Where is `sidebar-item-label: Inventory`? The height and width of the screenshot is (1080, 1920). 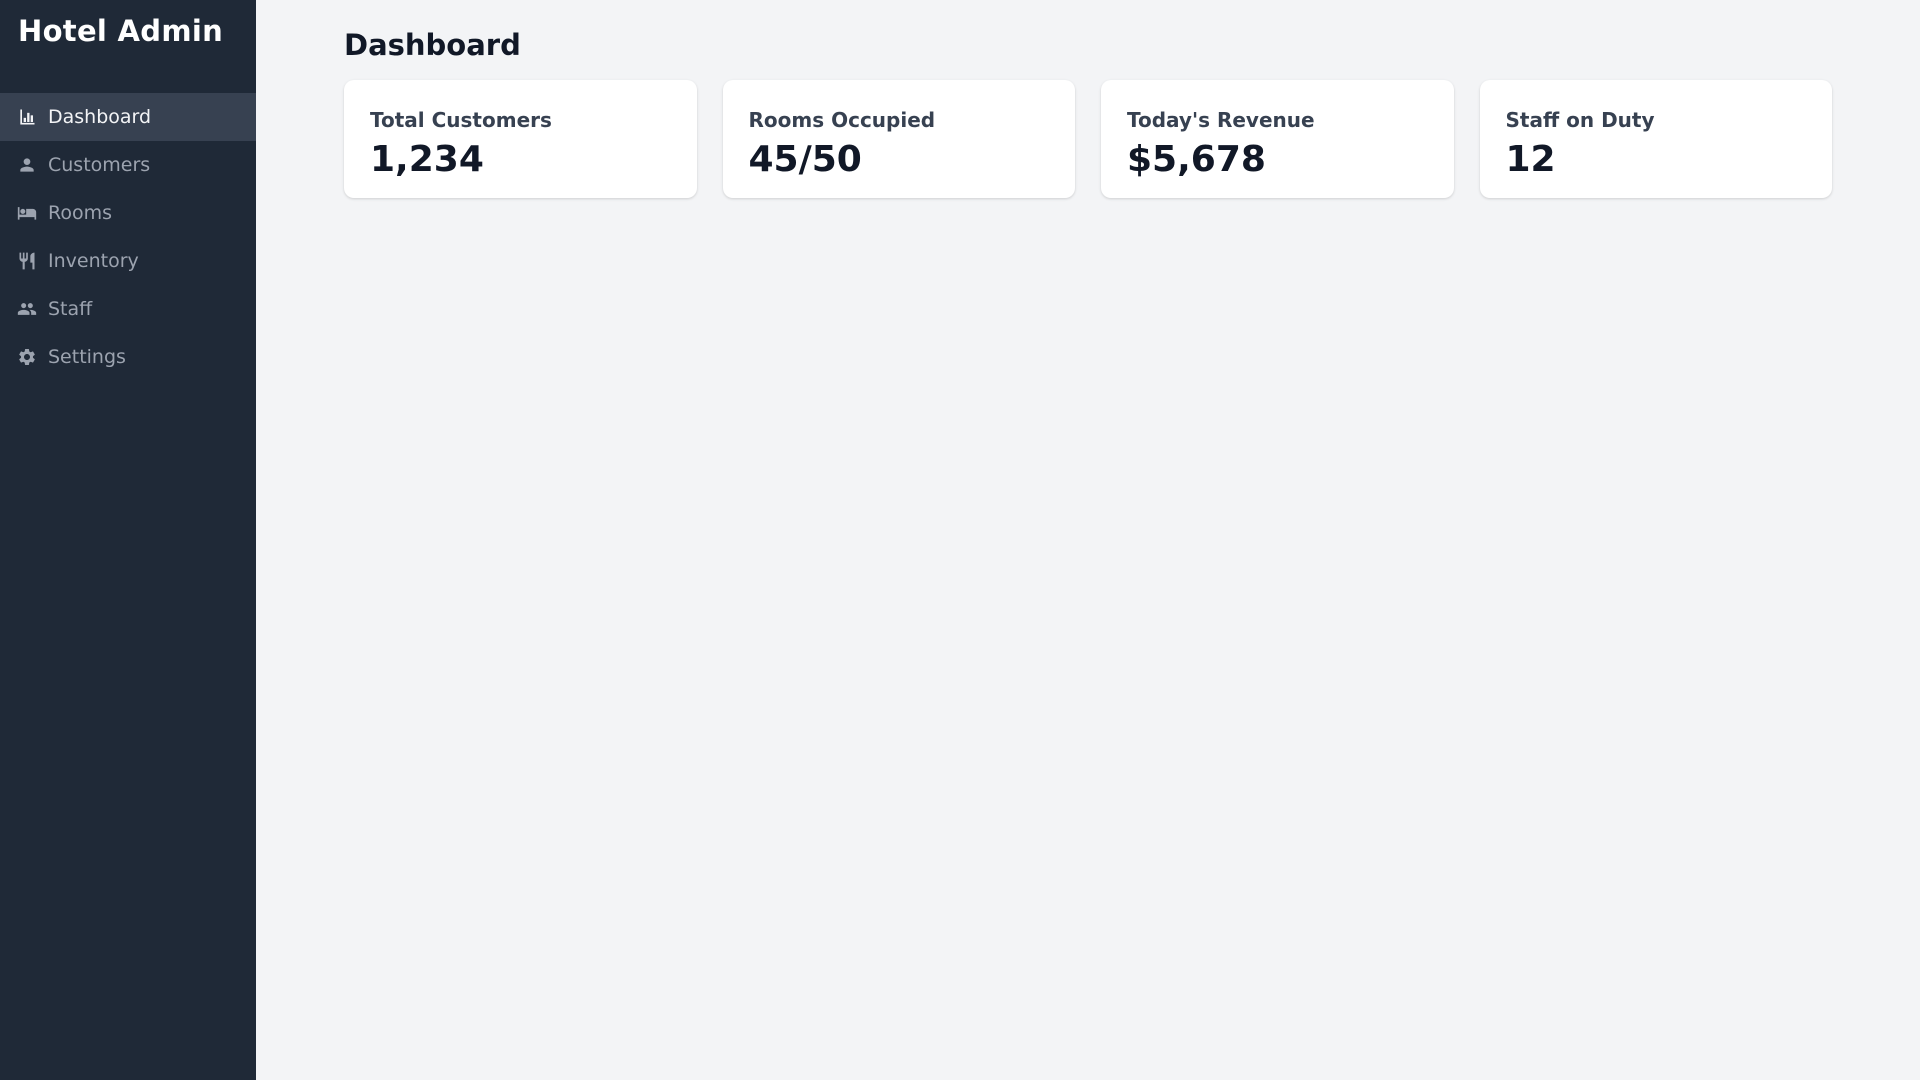 sidebar-item-label: Inventory is located at coordinates (93, 261).